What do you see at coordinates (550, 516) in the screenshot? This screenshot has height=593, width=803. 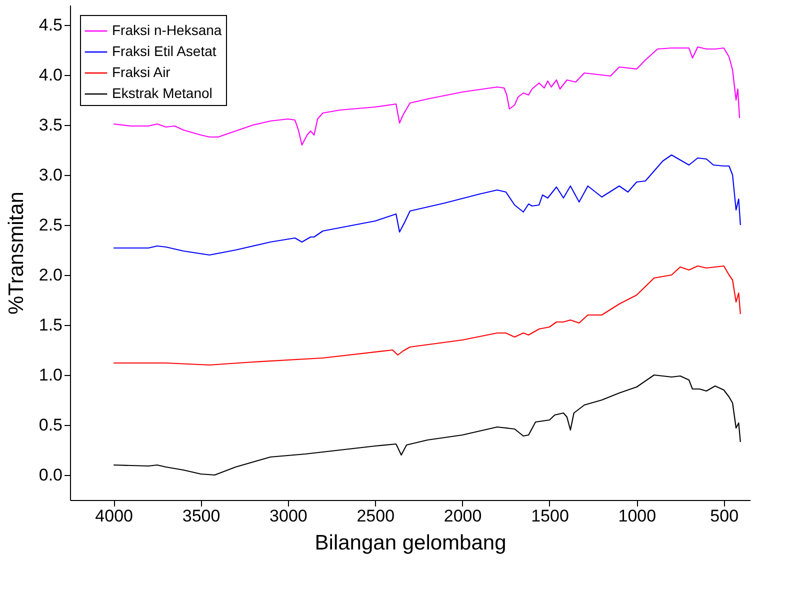 I see `x-tick-label: 1500` at bounding box center [550, 516].